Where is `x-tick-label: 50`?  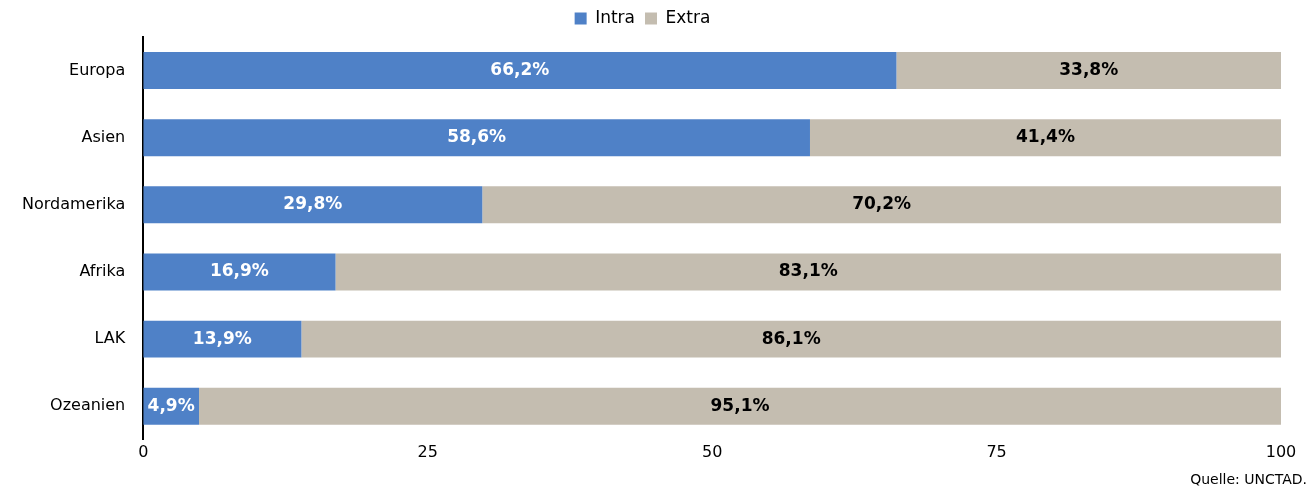
x-tick-label: 50 is located at coordinates (712, 451).